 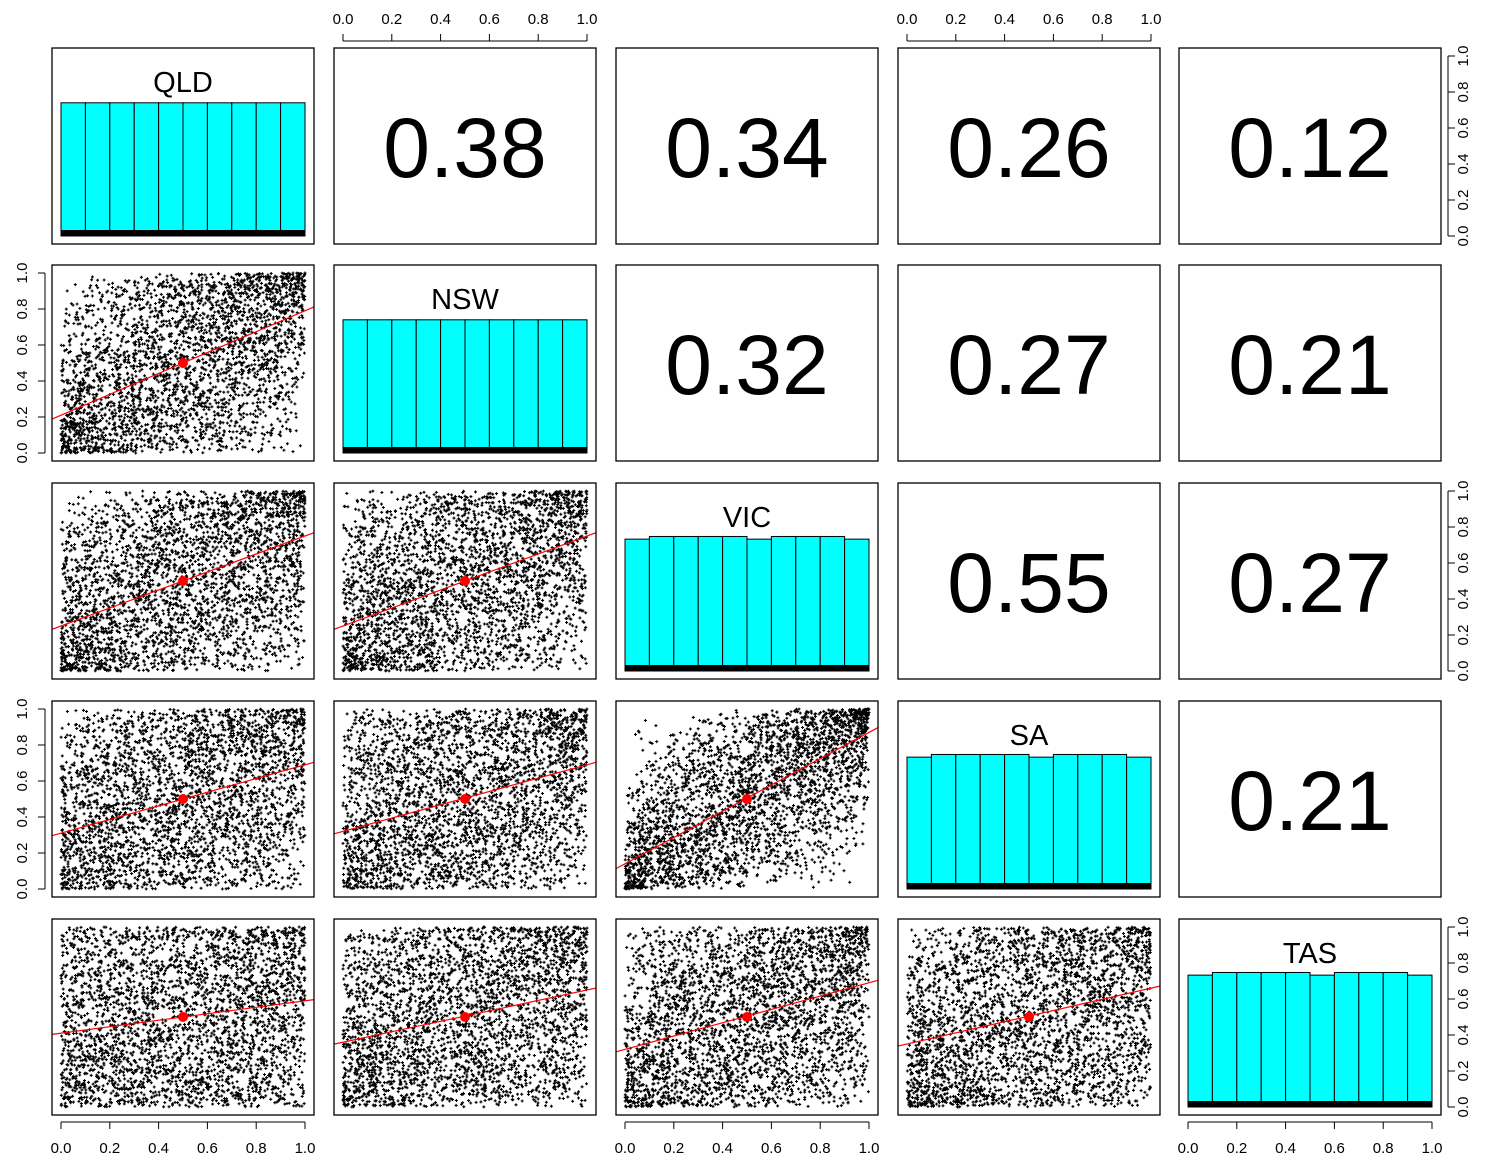 What do you see at coordinates (1310, 148) in the screenshot?
I see `correlation-value: 0.12` at bounding box center [1310, 148].